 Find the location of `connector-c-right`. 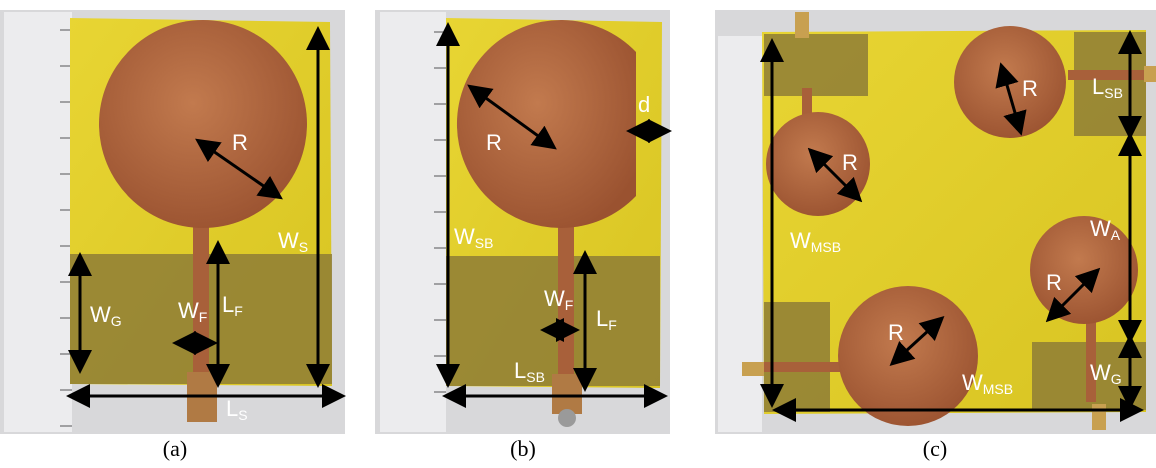

connector-c-right is located at coordinates (1150, 74).